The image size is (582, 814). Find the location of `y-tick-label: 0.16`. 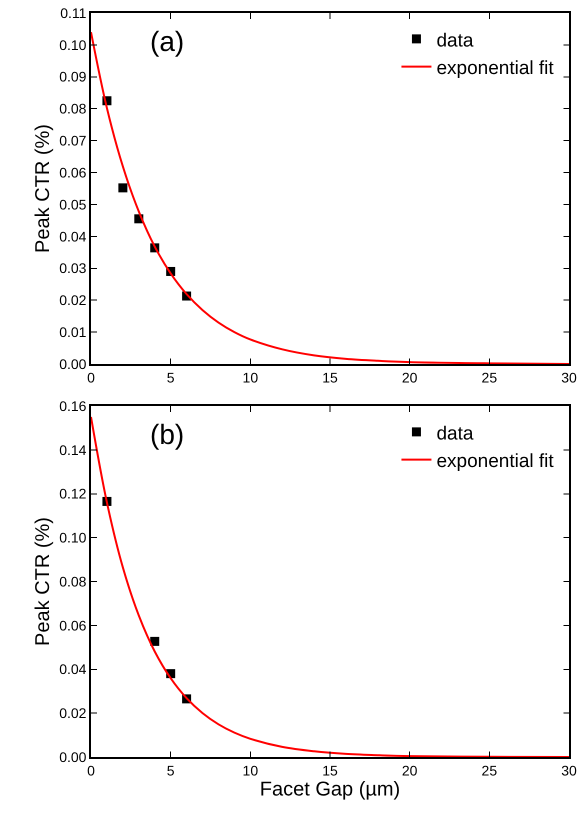

y-tick-label: 0.16 is located at coordinates (73, 406).